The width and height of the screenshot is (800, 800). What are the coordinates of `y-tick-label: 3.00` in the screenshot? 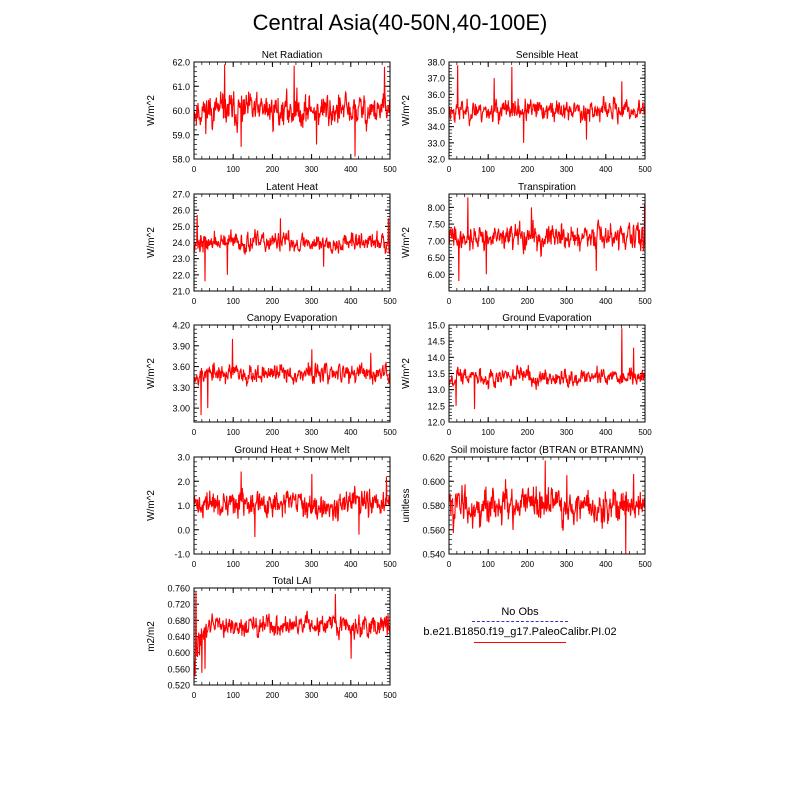 It's located at (181, 409).